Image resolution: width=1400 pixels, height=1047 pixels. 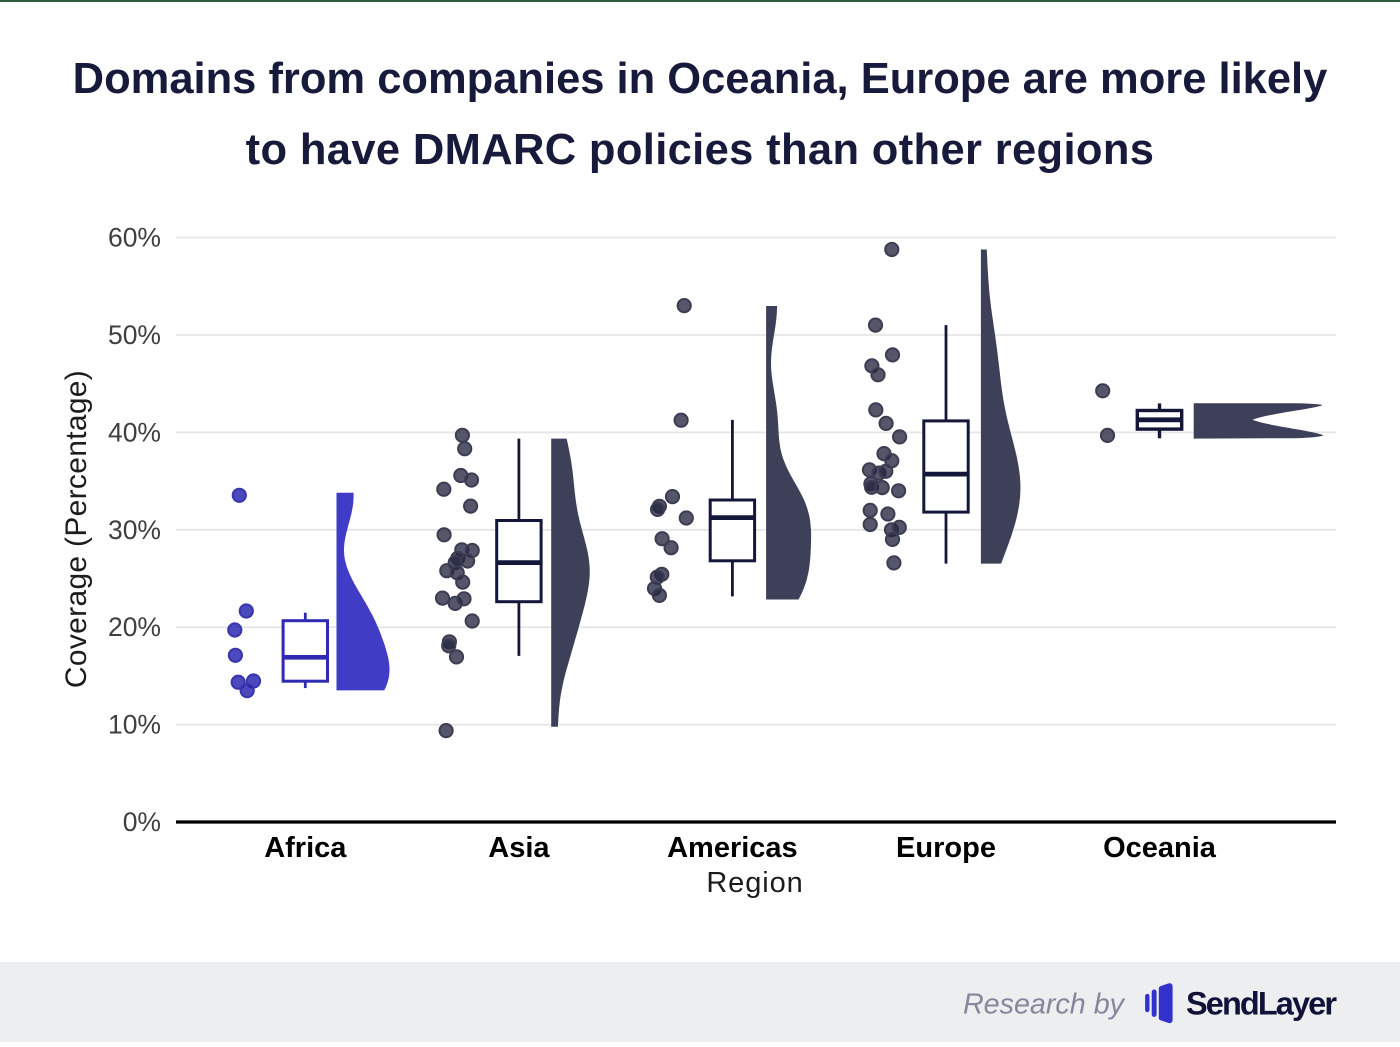 What do you see at coordinates (142, 822) in the screenshot?
I see `svg-text: 0%` at bounding box center [142, 822].